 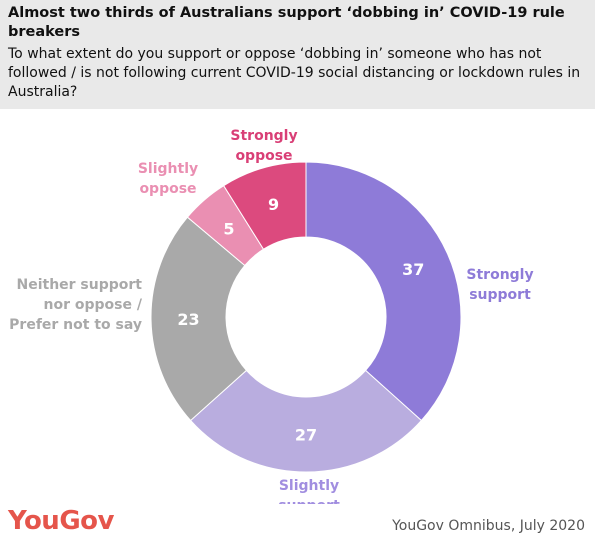 What do you see at coordinates (188, 319) in the screenshot?
I see `value-label-neither-support-nor-oppose-prefer-not-to-say: 23` at bounding box center [188, 319].